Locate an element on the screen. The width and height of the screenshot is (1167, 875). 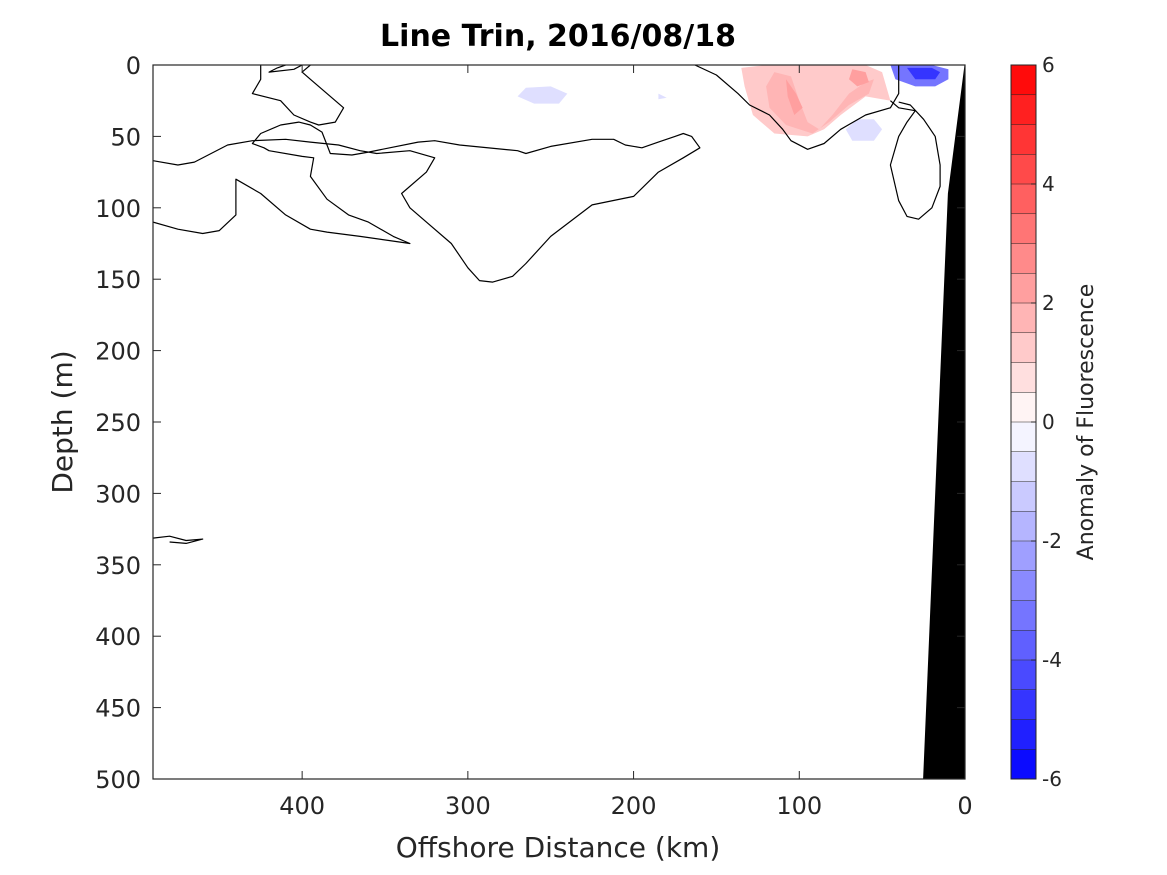
colorbar-tick-label: -2 is located at coordinates (1052, 541).